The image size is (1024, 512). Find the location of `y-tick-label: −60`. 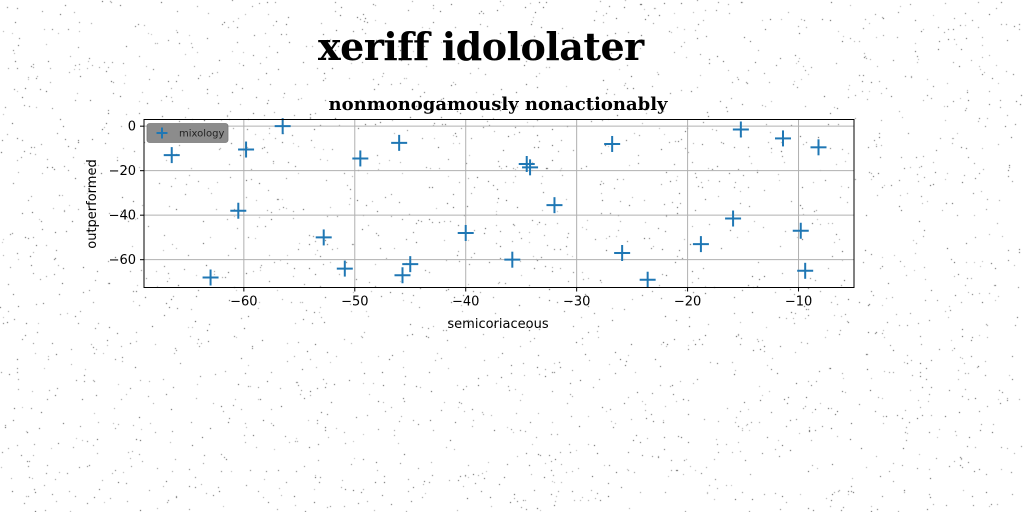

y-tick-label: −60 is located at coordinates (122, 260).